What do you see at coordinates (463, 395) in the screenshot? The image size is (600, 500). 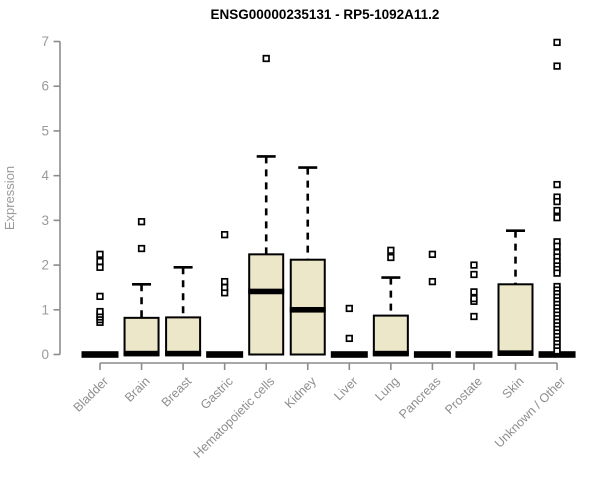 I see `category-label: Prostate` at bounding box center [463, 395].